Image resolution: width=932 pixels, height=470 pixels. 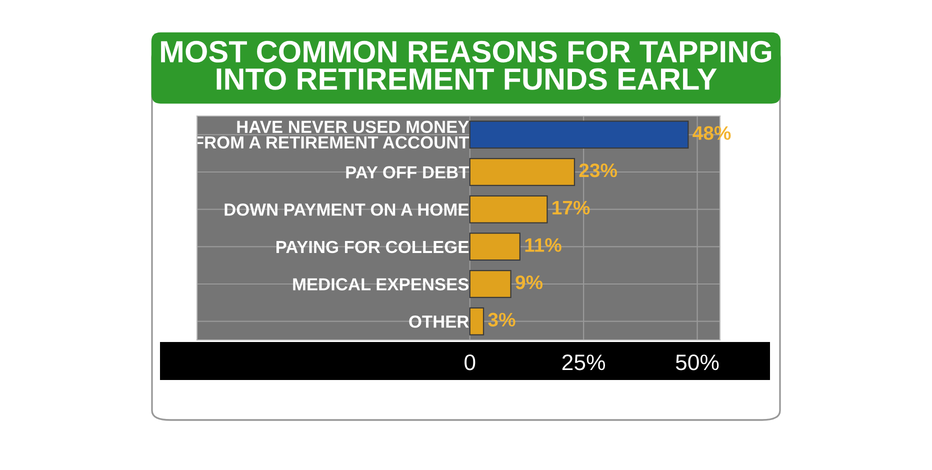 I want to click on x-tick-label: 25%, so click(x=584, y=362).